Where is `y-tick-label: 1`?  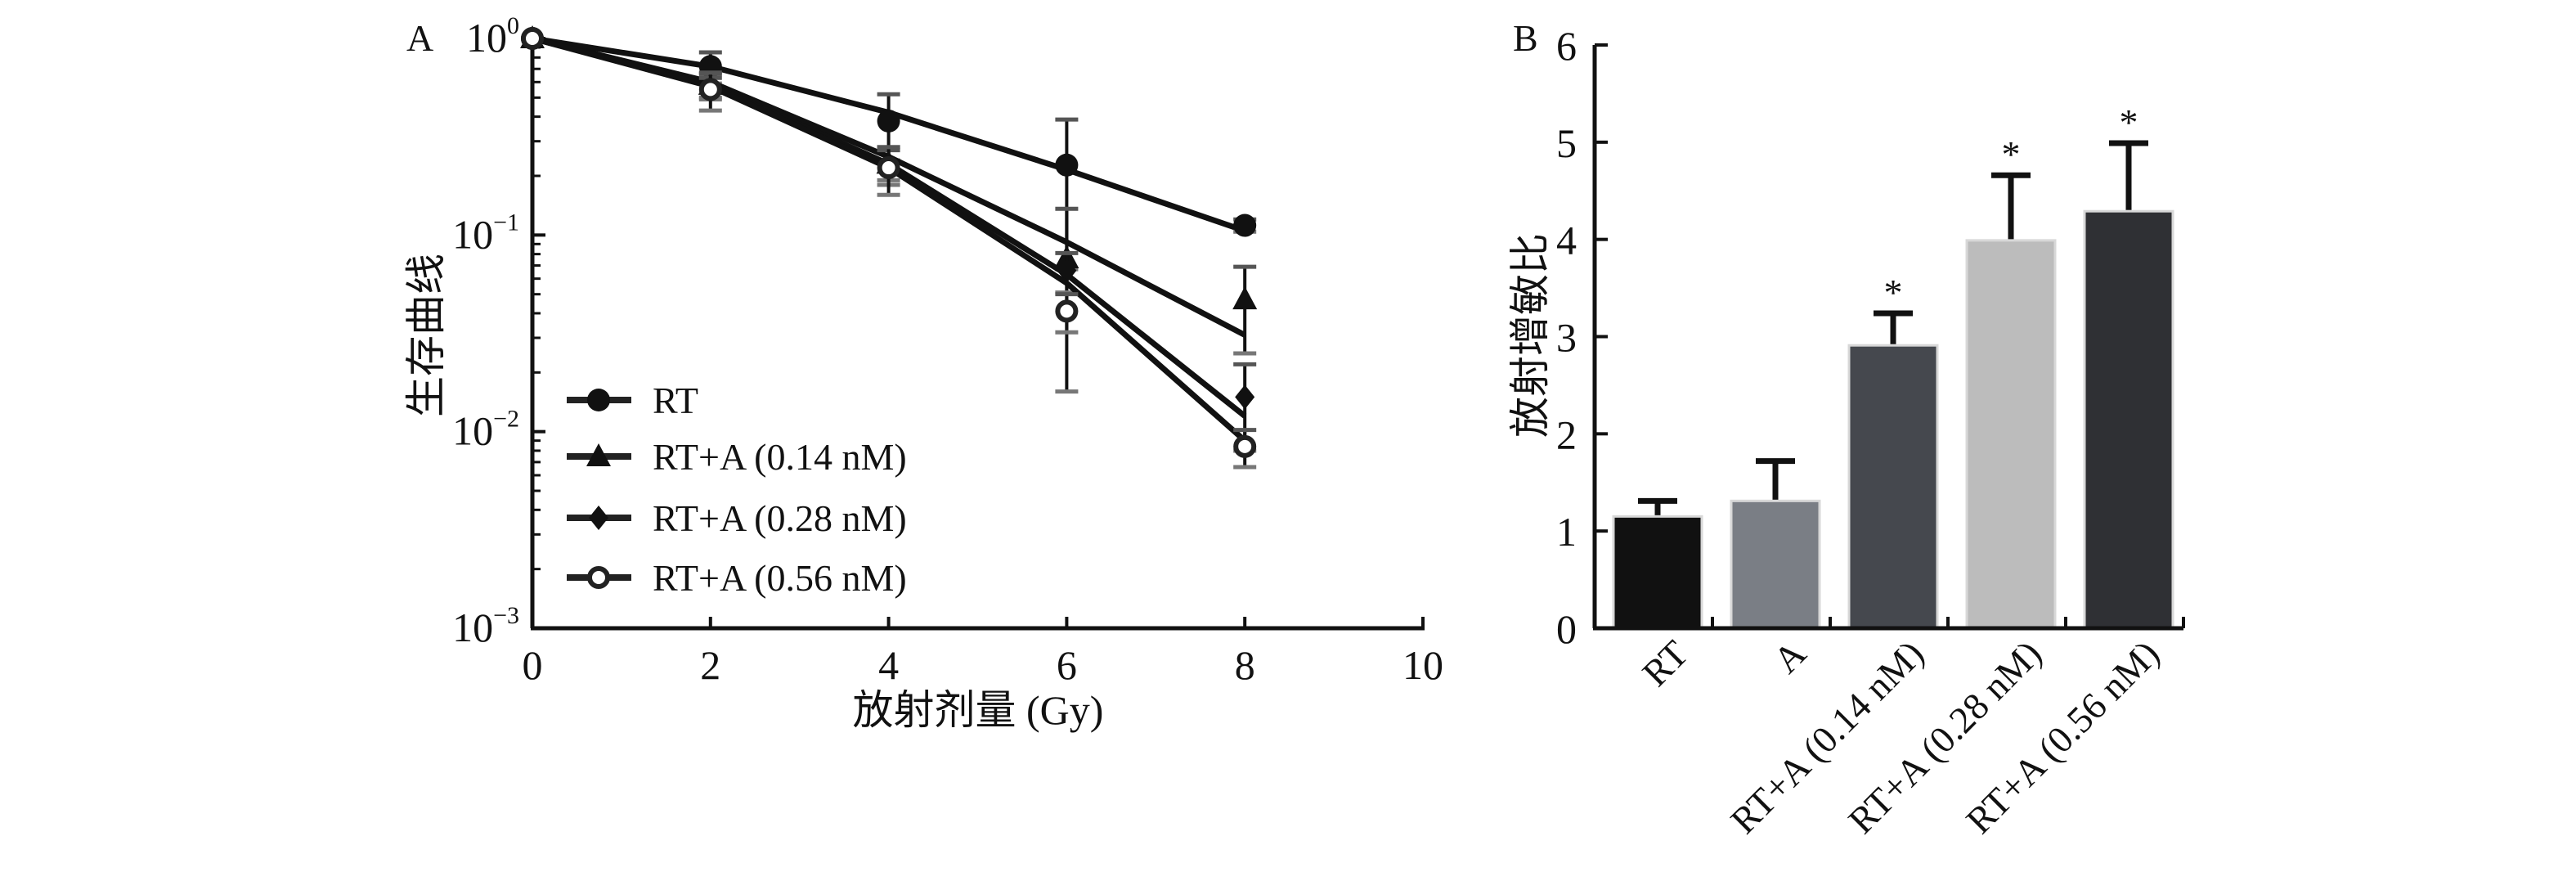
y-tick-label: 1 is located at coordinates (1566, 532).